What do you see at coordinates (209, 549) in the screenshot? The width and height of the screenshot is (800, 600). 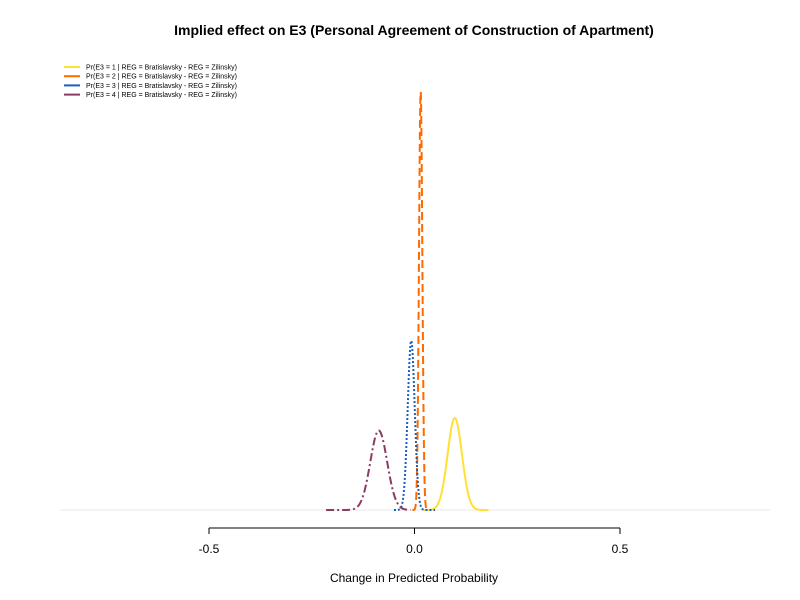 I see `x-tick-label: -0.5` at bounding box center [209, 549].